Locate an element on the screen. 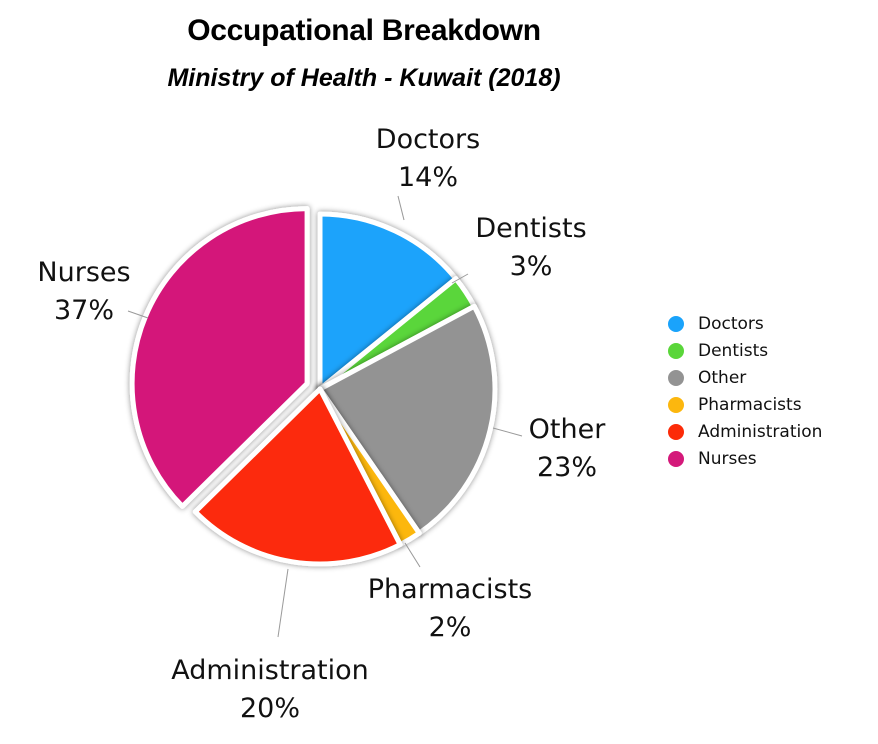 Image resolution: width=878 pixels, height=744 pixels. legend-item-doctors: Doctors is located at coordinates (768, 323).